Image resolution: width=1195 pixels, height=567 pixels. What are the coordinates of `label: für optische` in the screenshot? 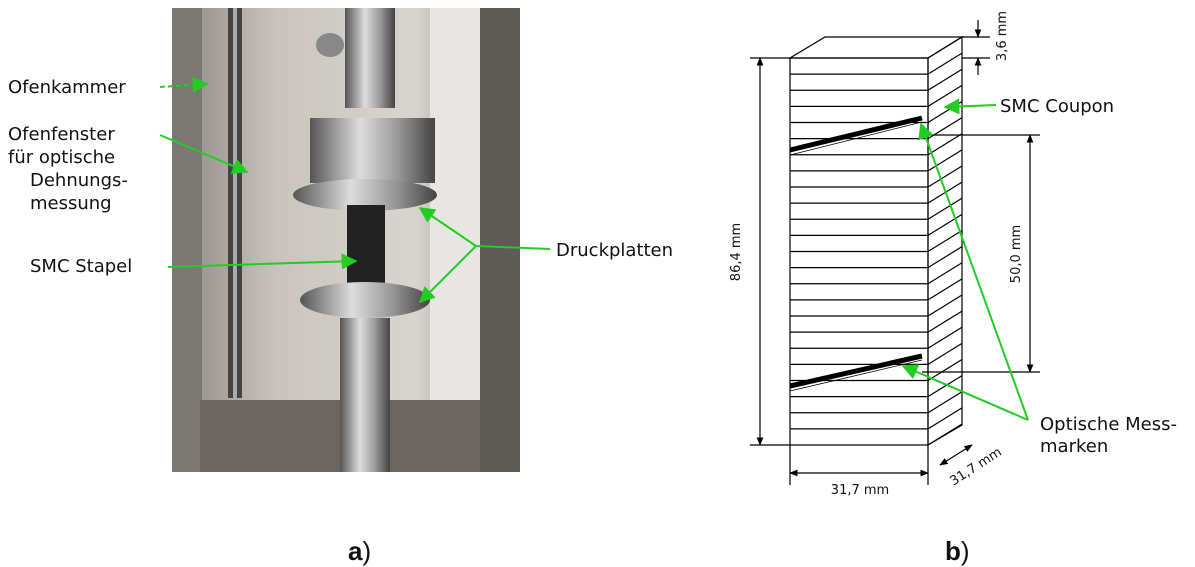 It's located at (61, 157).